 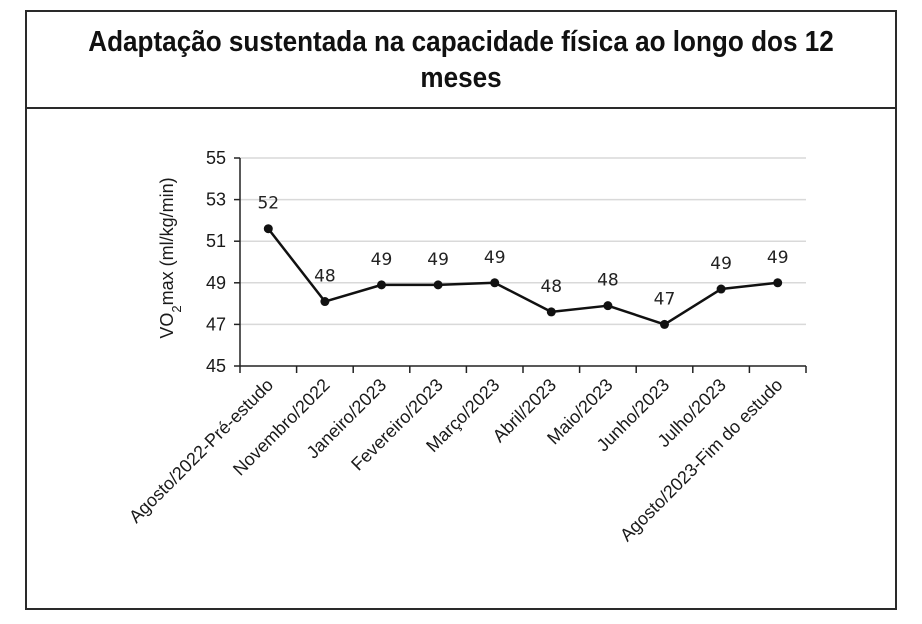 What do you see at coordinates (223, 262) in the screenshot?
I see `y-tick-labels: 45 47 49 51 53 55` at bounding box center [223, 262].